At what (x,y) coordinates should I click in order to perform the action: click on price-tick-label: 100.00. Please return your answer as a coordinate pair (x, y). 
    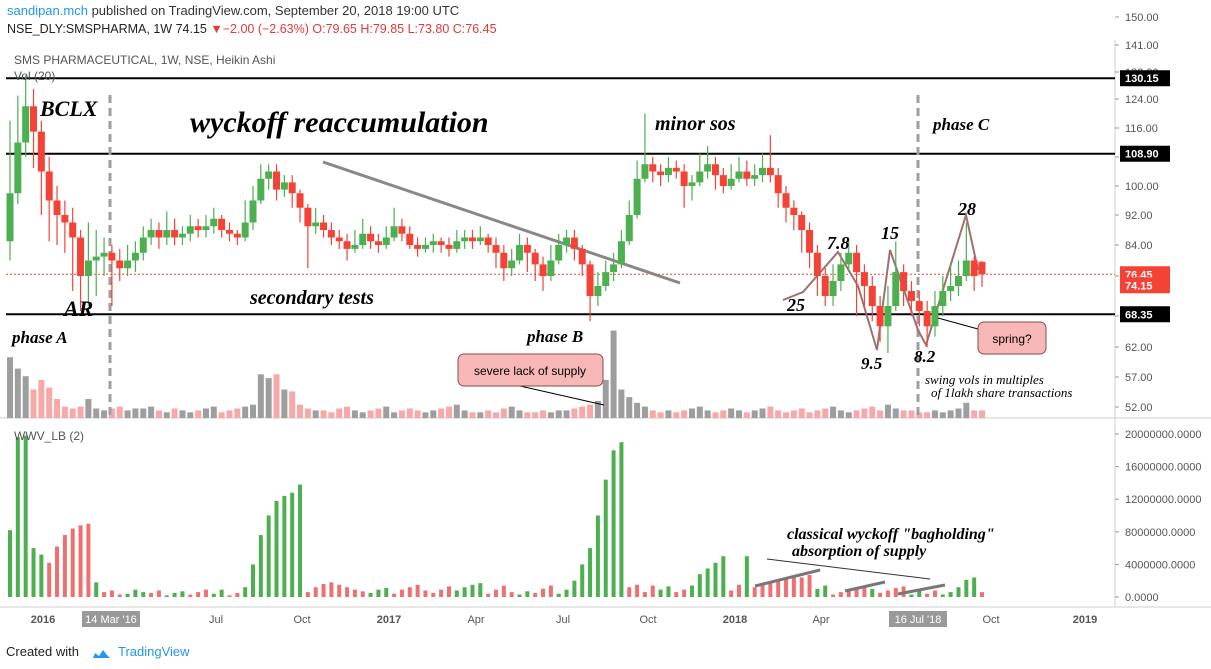
    Looking at the image, I should click on (1142, 187).